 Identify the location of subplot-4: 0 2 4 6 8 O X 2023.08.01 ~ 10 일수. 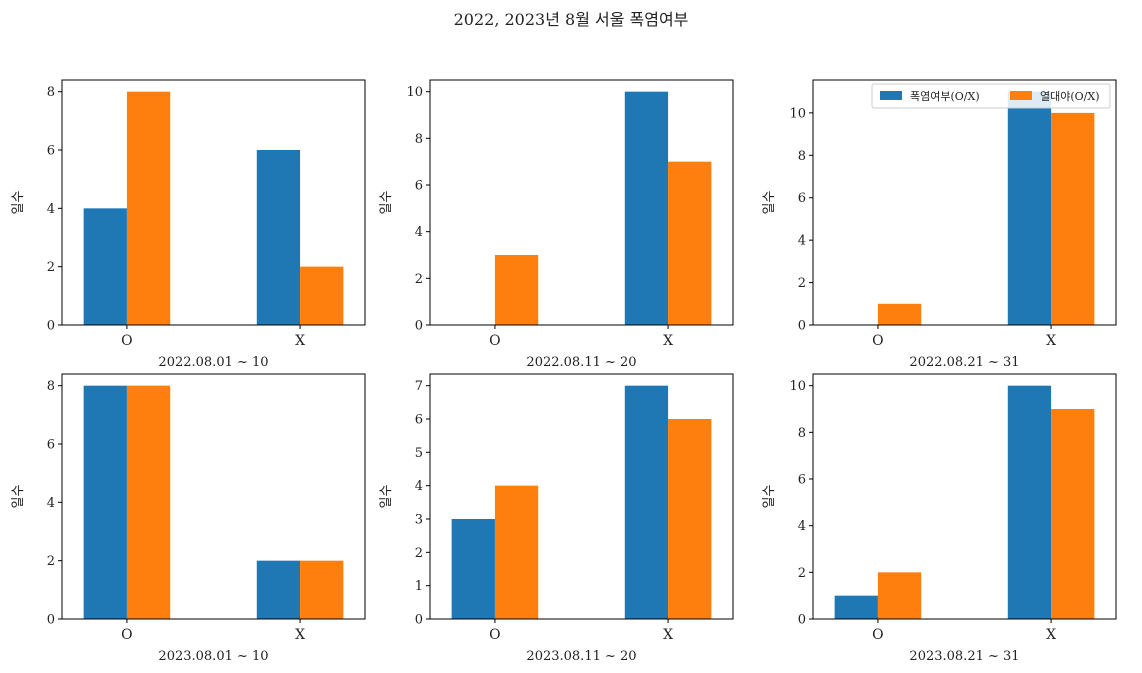
(188, 518).